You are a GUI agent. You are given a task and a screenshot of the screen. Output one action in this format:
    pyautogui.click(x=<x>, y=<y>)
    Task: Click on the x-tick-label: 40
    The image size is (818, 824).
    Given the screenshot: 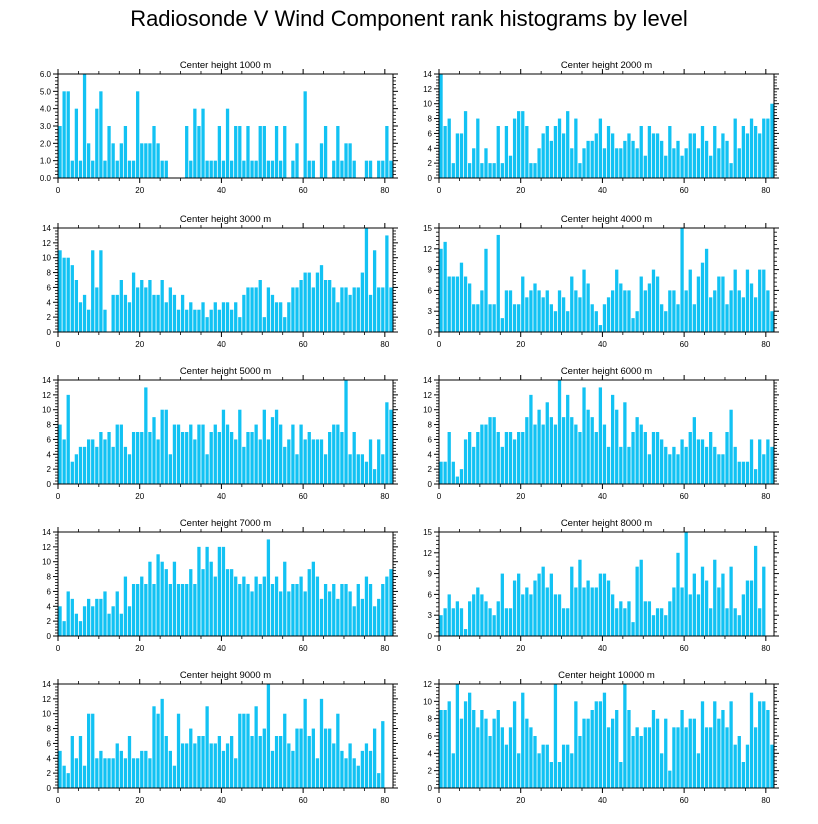 What is the action you would take?
    pyautogui.click(x=221, y=648)
    